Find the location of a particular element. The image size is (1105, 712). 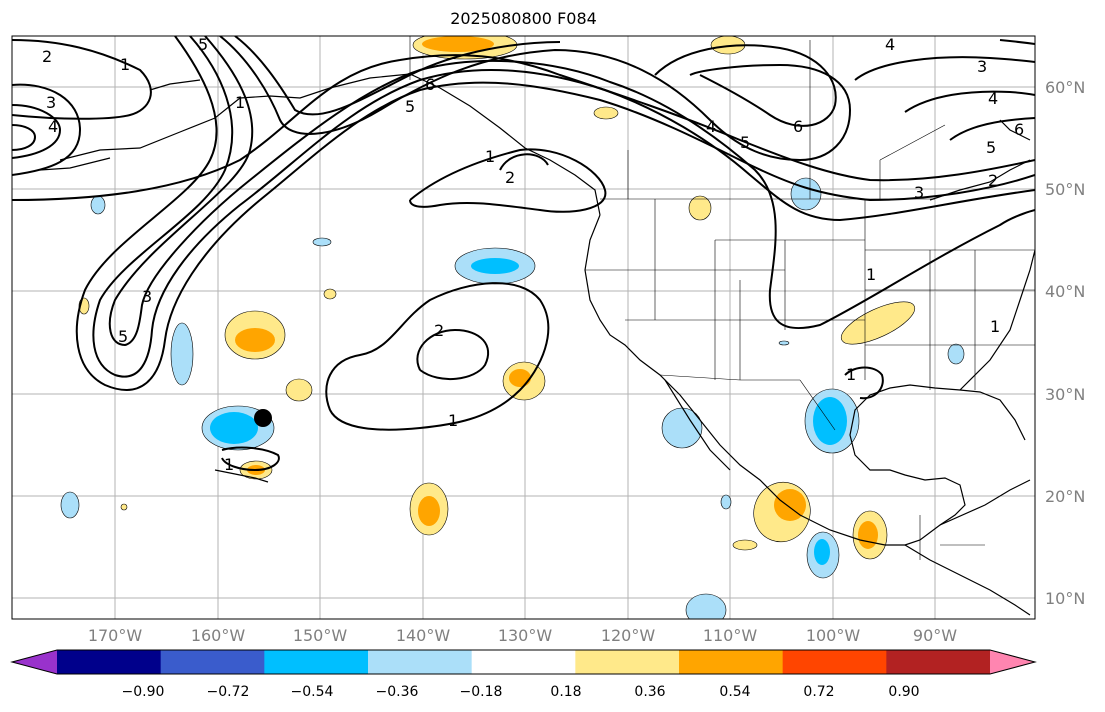

lon-label: 150°W is located at coordinates (320, 635).